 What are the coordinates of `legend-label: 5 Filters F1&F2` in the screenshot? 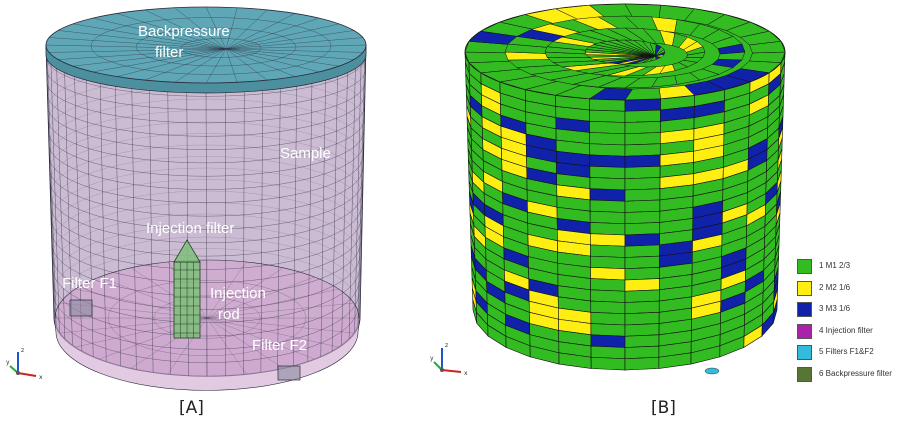 It's located at (846, 351).